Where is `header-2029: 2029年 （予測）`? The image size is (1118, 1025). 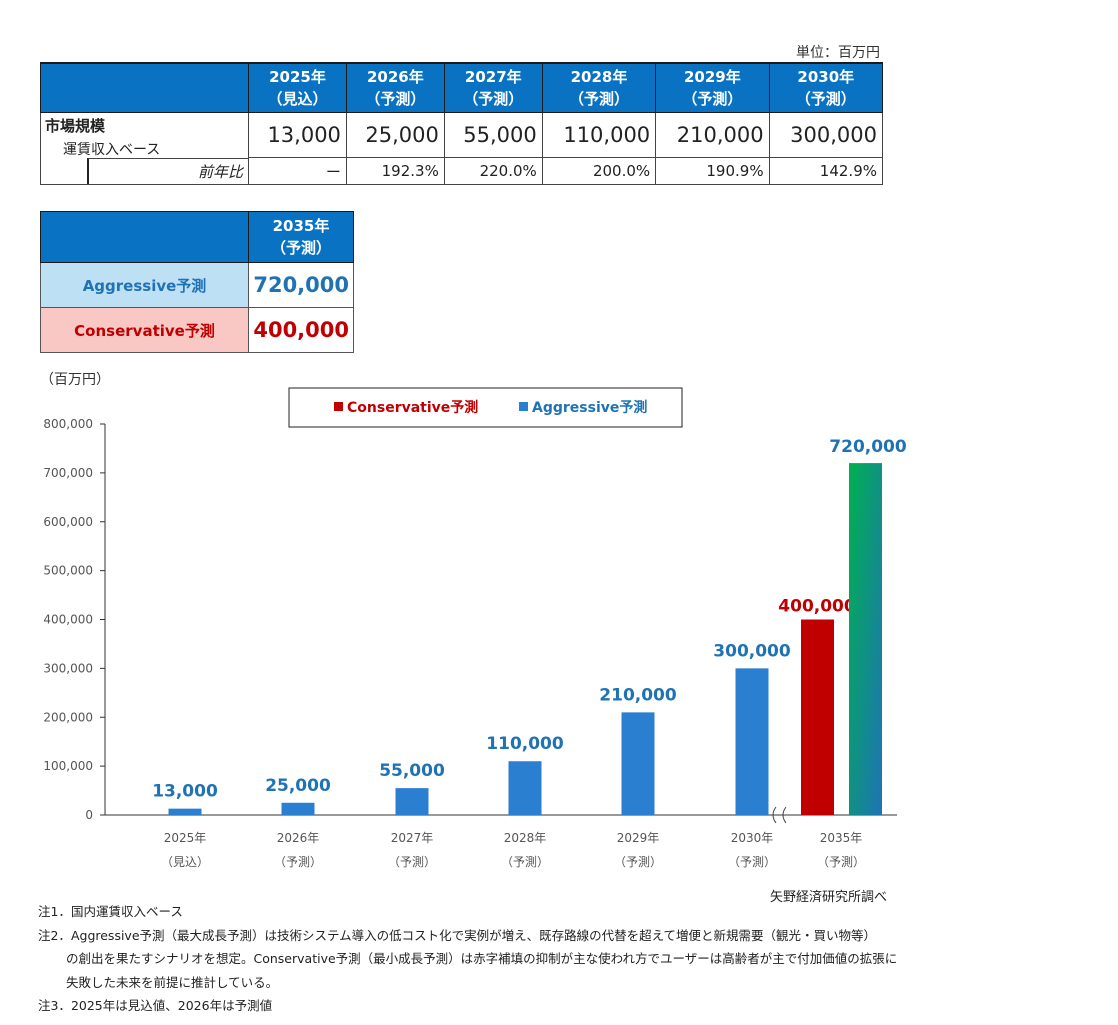
header-2029: 2029年 （予測） is located at coordinates (712, 87).